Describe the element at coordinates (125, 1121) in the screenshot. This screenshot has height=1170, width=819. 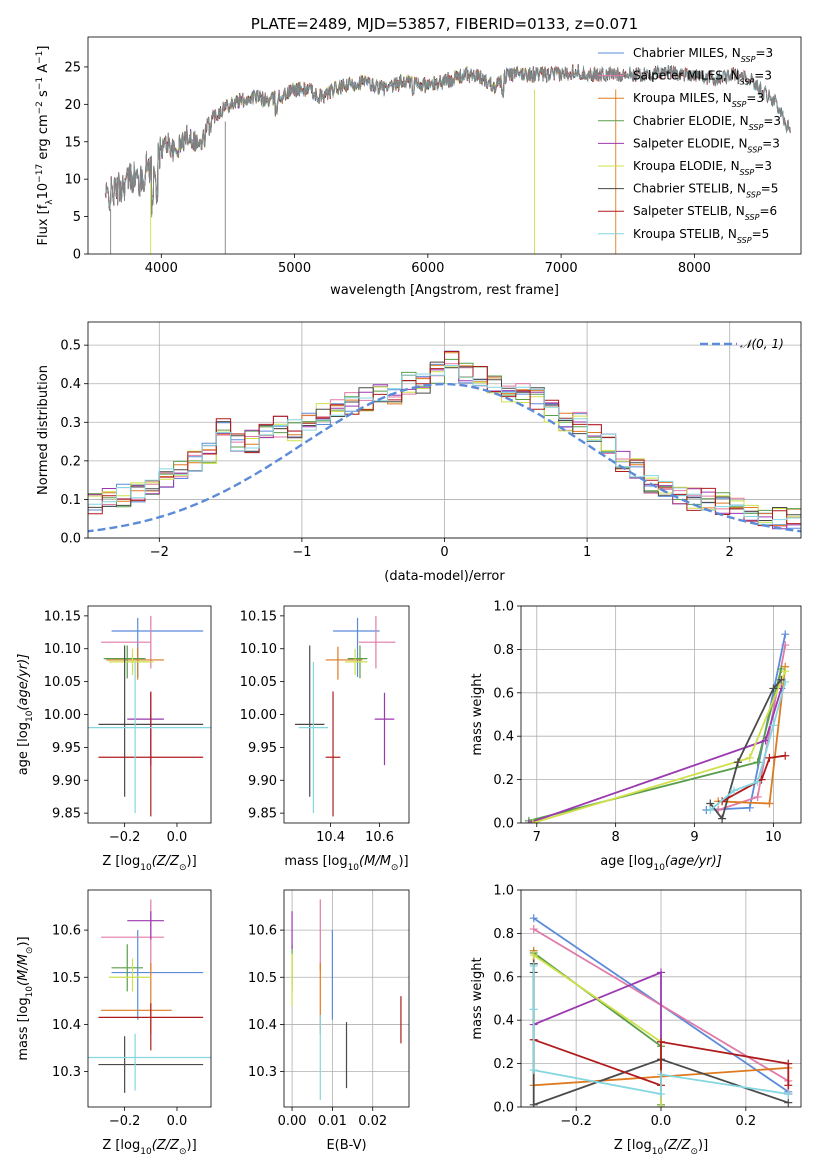
I see `x-tick-label: −0.2` at that location.